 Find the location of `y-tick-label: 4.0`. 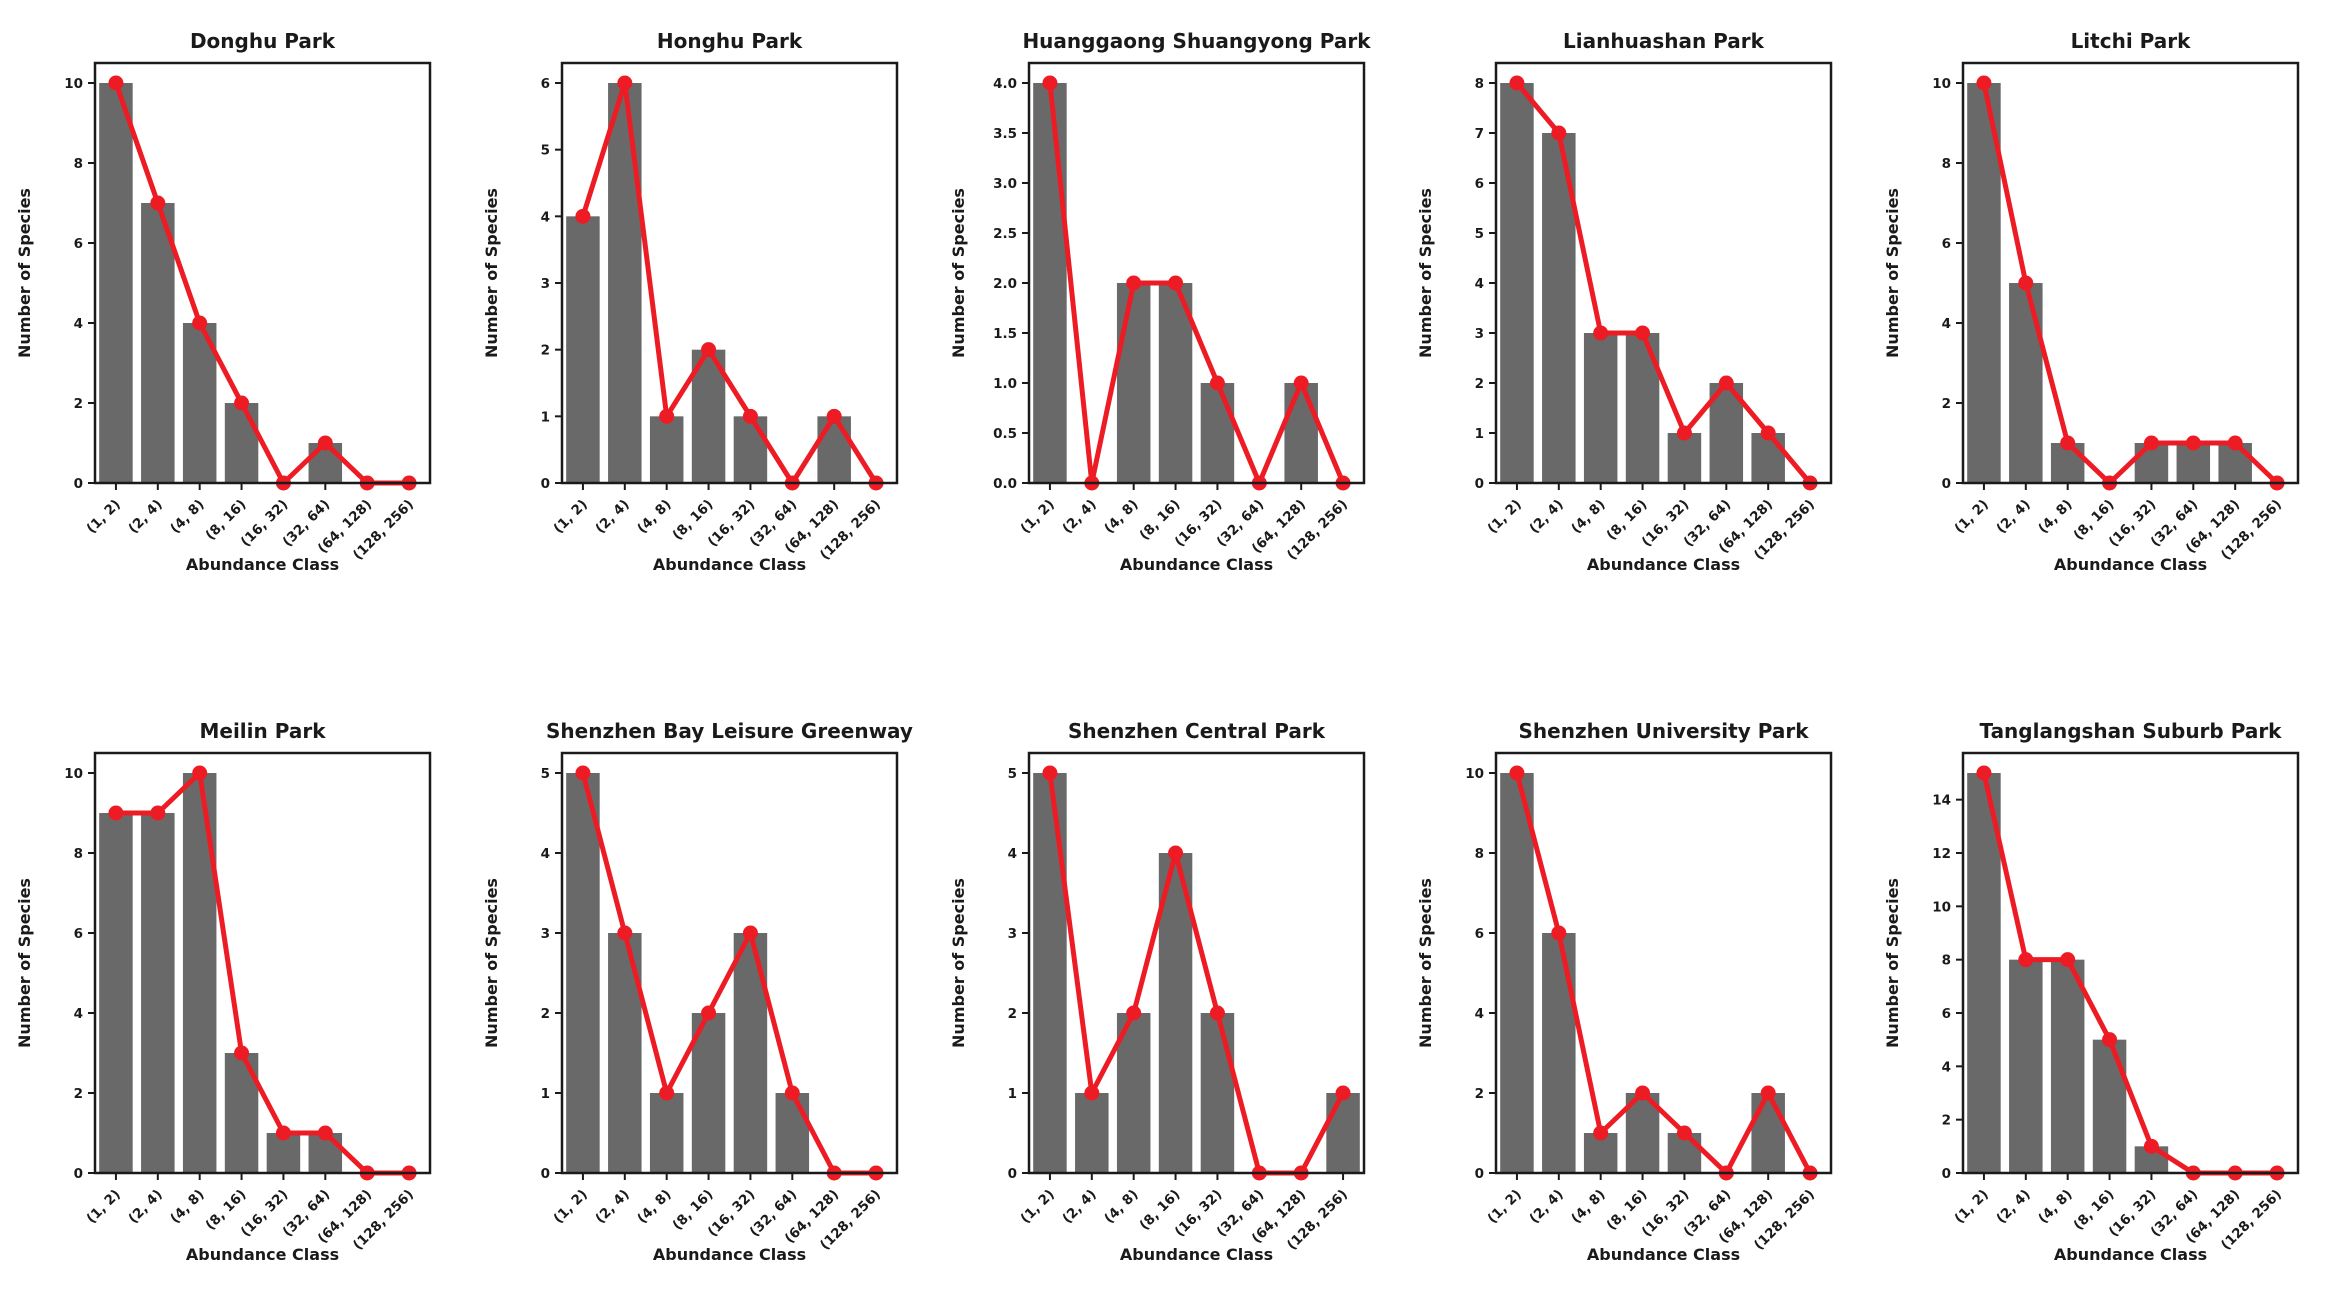

y-tick-label: 4.0 is located at coordinates (1005, 84).